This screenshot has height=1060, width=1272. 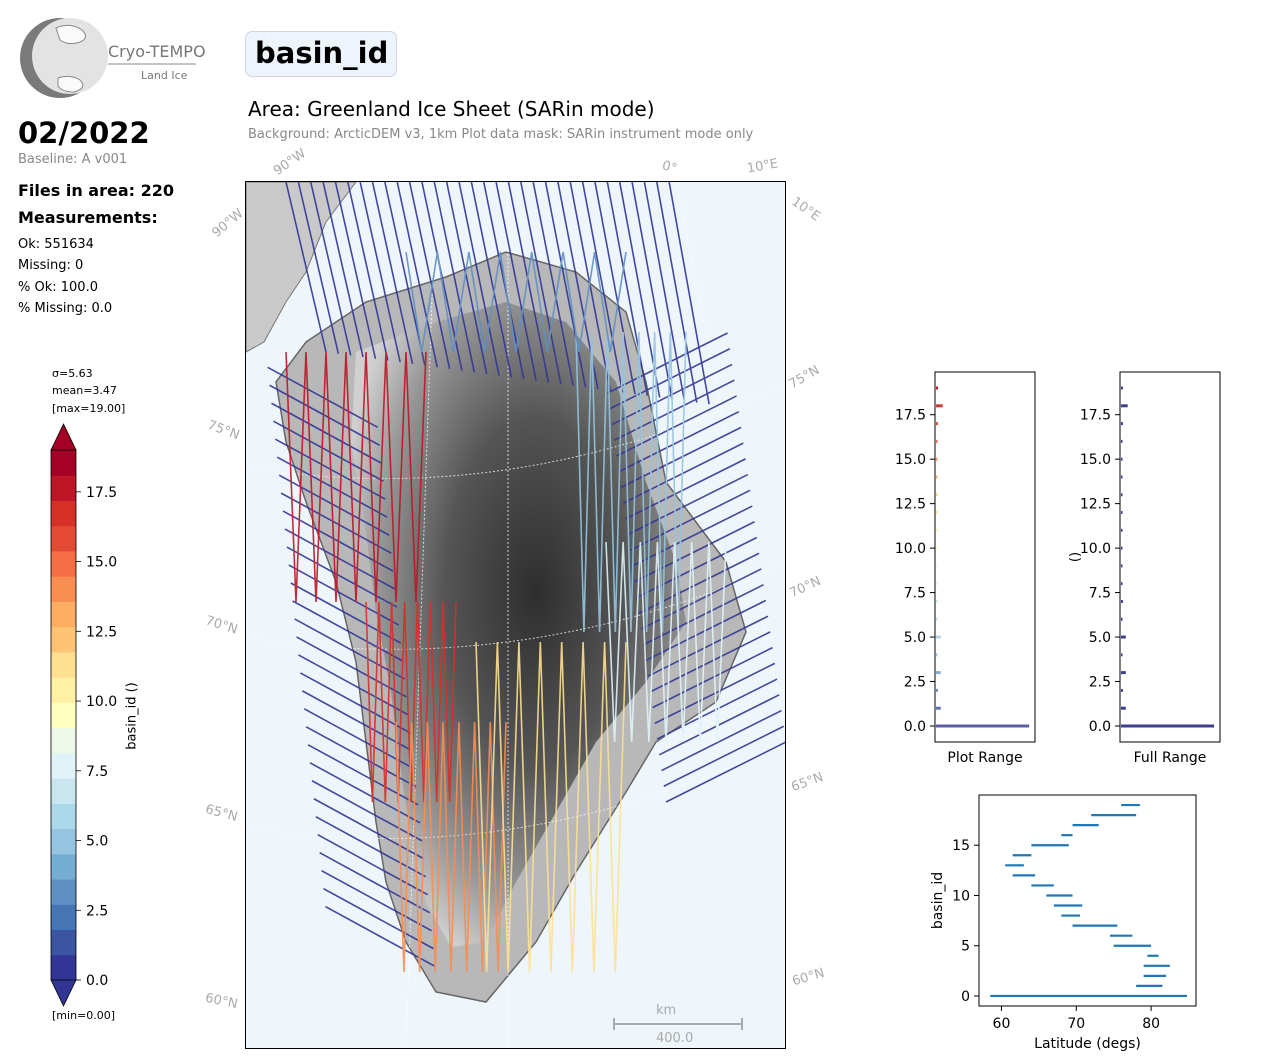 What do you see at coordinates (322, 53) in the screenshot?
I see `variable-title: basin_id` at bounding box center [322, 53].